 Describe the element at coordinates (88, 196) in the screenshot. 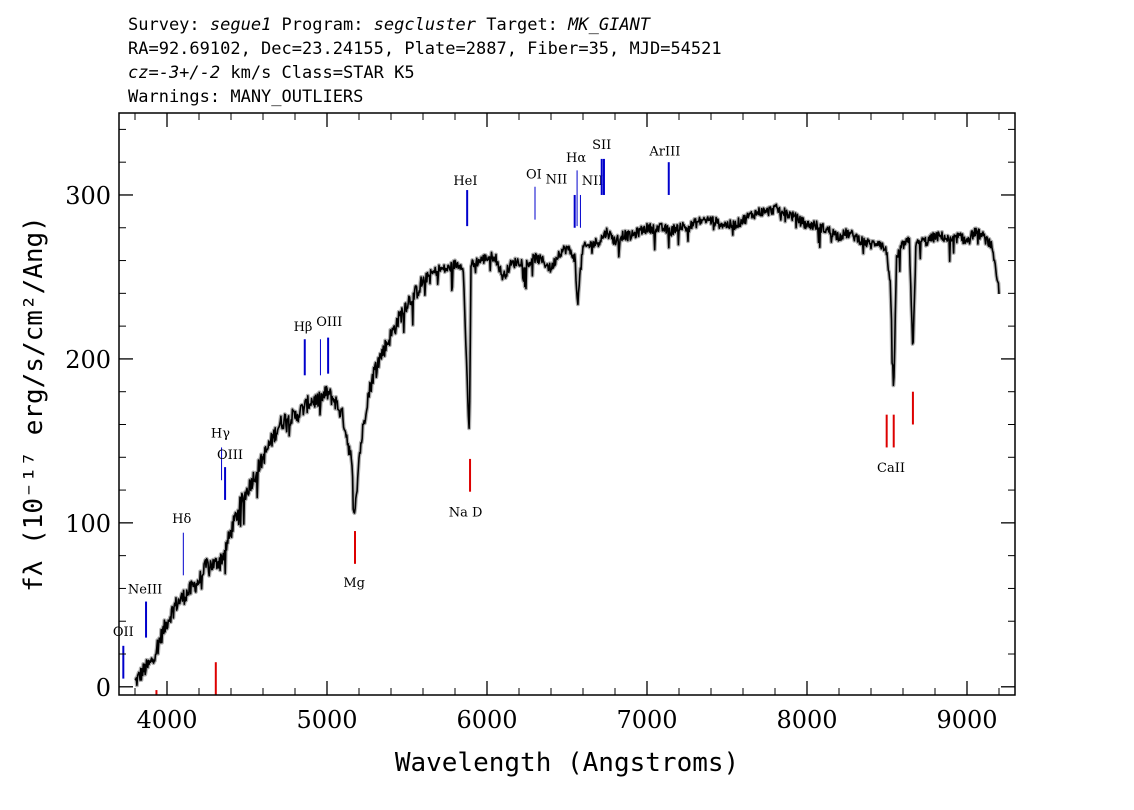

I see `y-tick-label: 300` at that location.